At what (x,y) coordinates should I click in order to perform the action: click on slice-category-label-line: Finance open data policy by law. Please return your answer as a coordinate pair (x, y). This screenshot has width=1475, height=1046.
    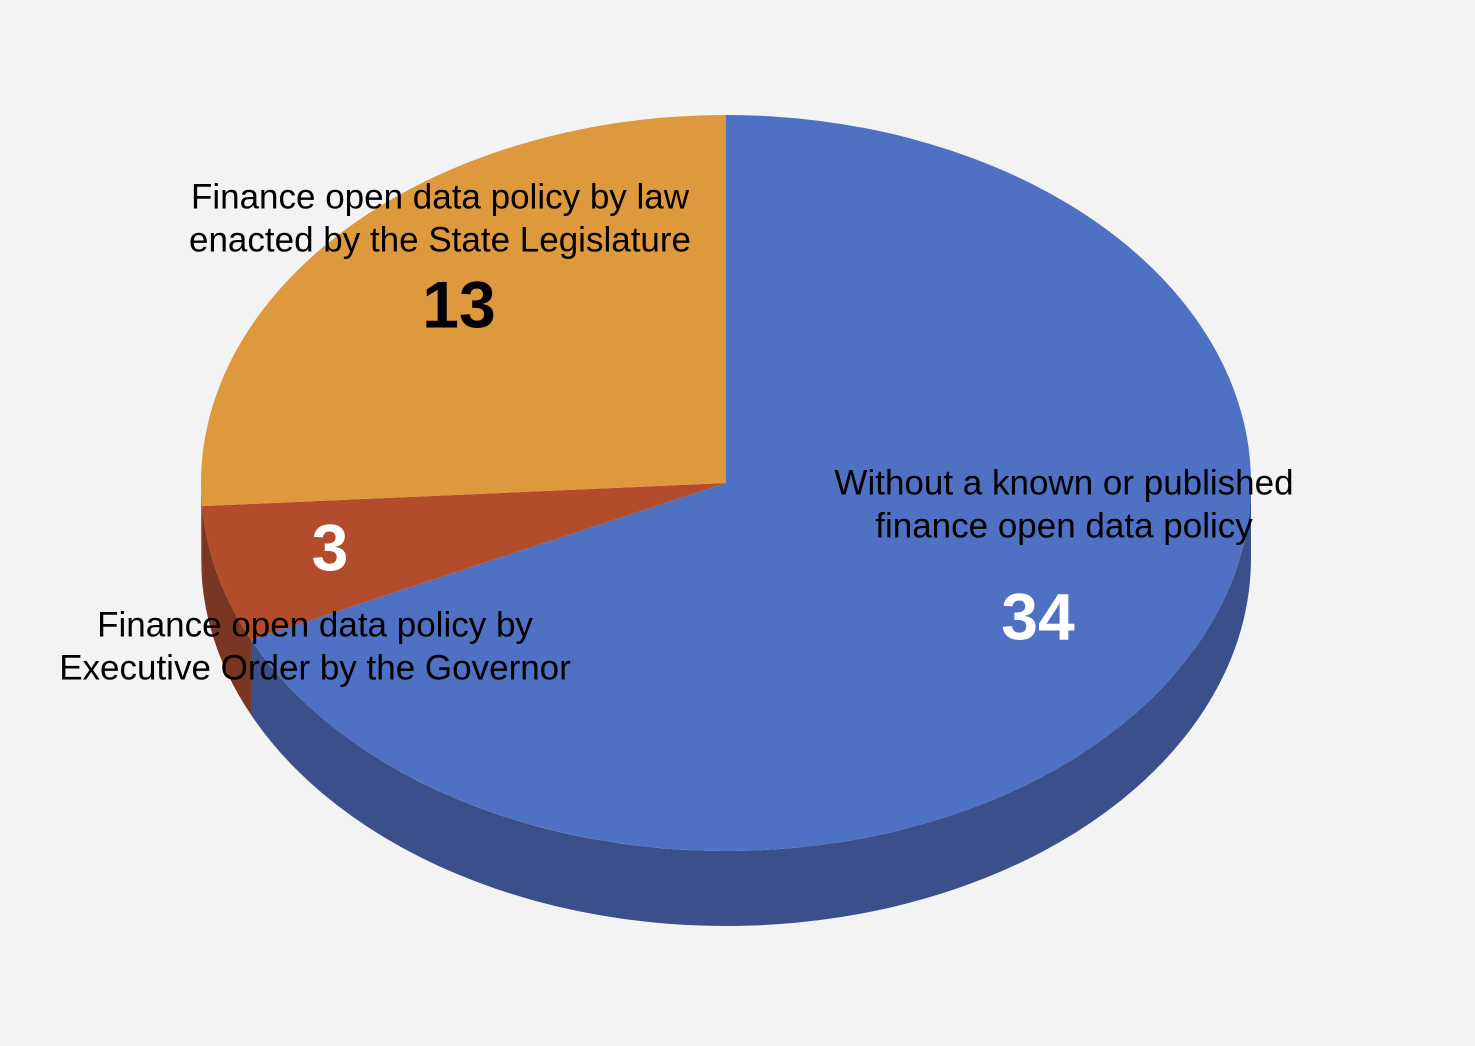
    Looking at the image, I should click on (440, 196).